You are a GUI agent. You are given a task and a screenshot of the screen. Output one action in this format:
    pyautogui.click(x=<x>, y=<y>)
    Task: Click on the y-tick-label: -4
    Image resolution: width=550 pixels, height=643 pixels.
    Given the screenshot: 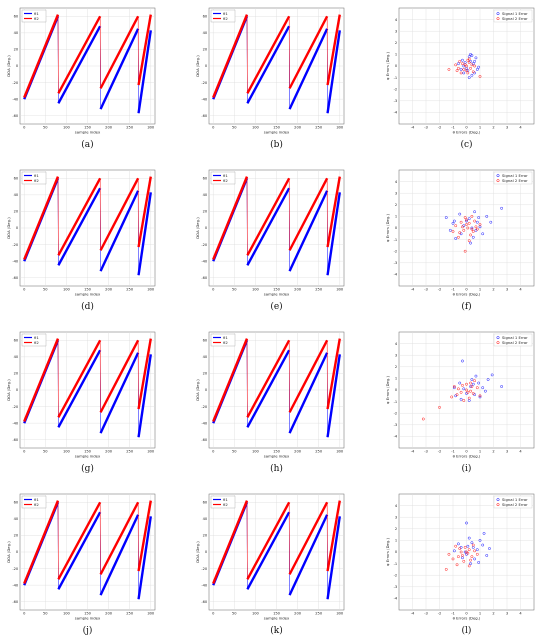 What is the action you would take?
    pyautogui.click(x=396, y=599)
    